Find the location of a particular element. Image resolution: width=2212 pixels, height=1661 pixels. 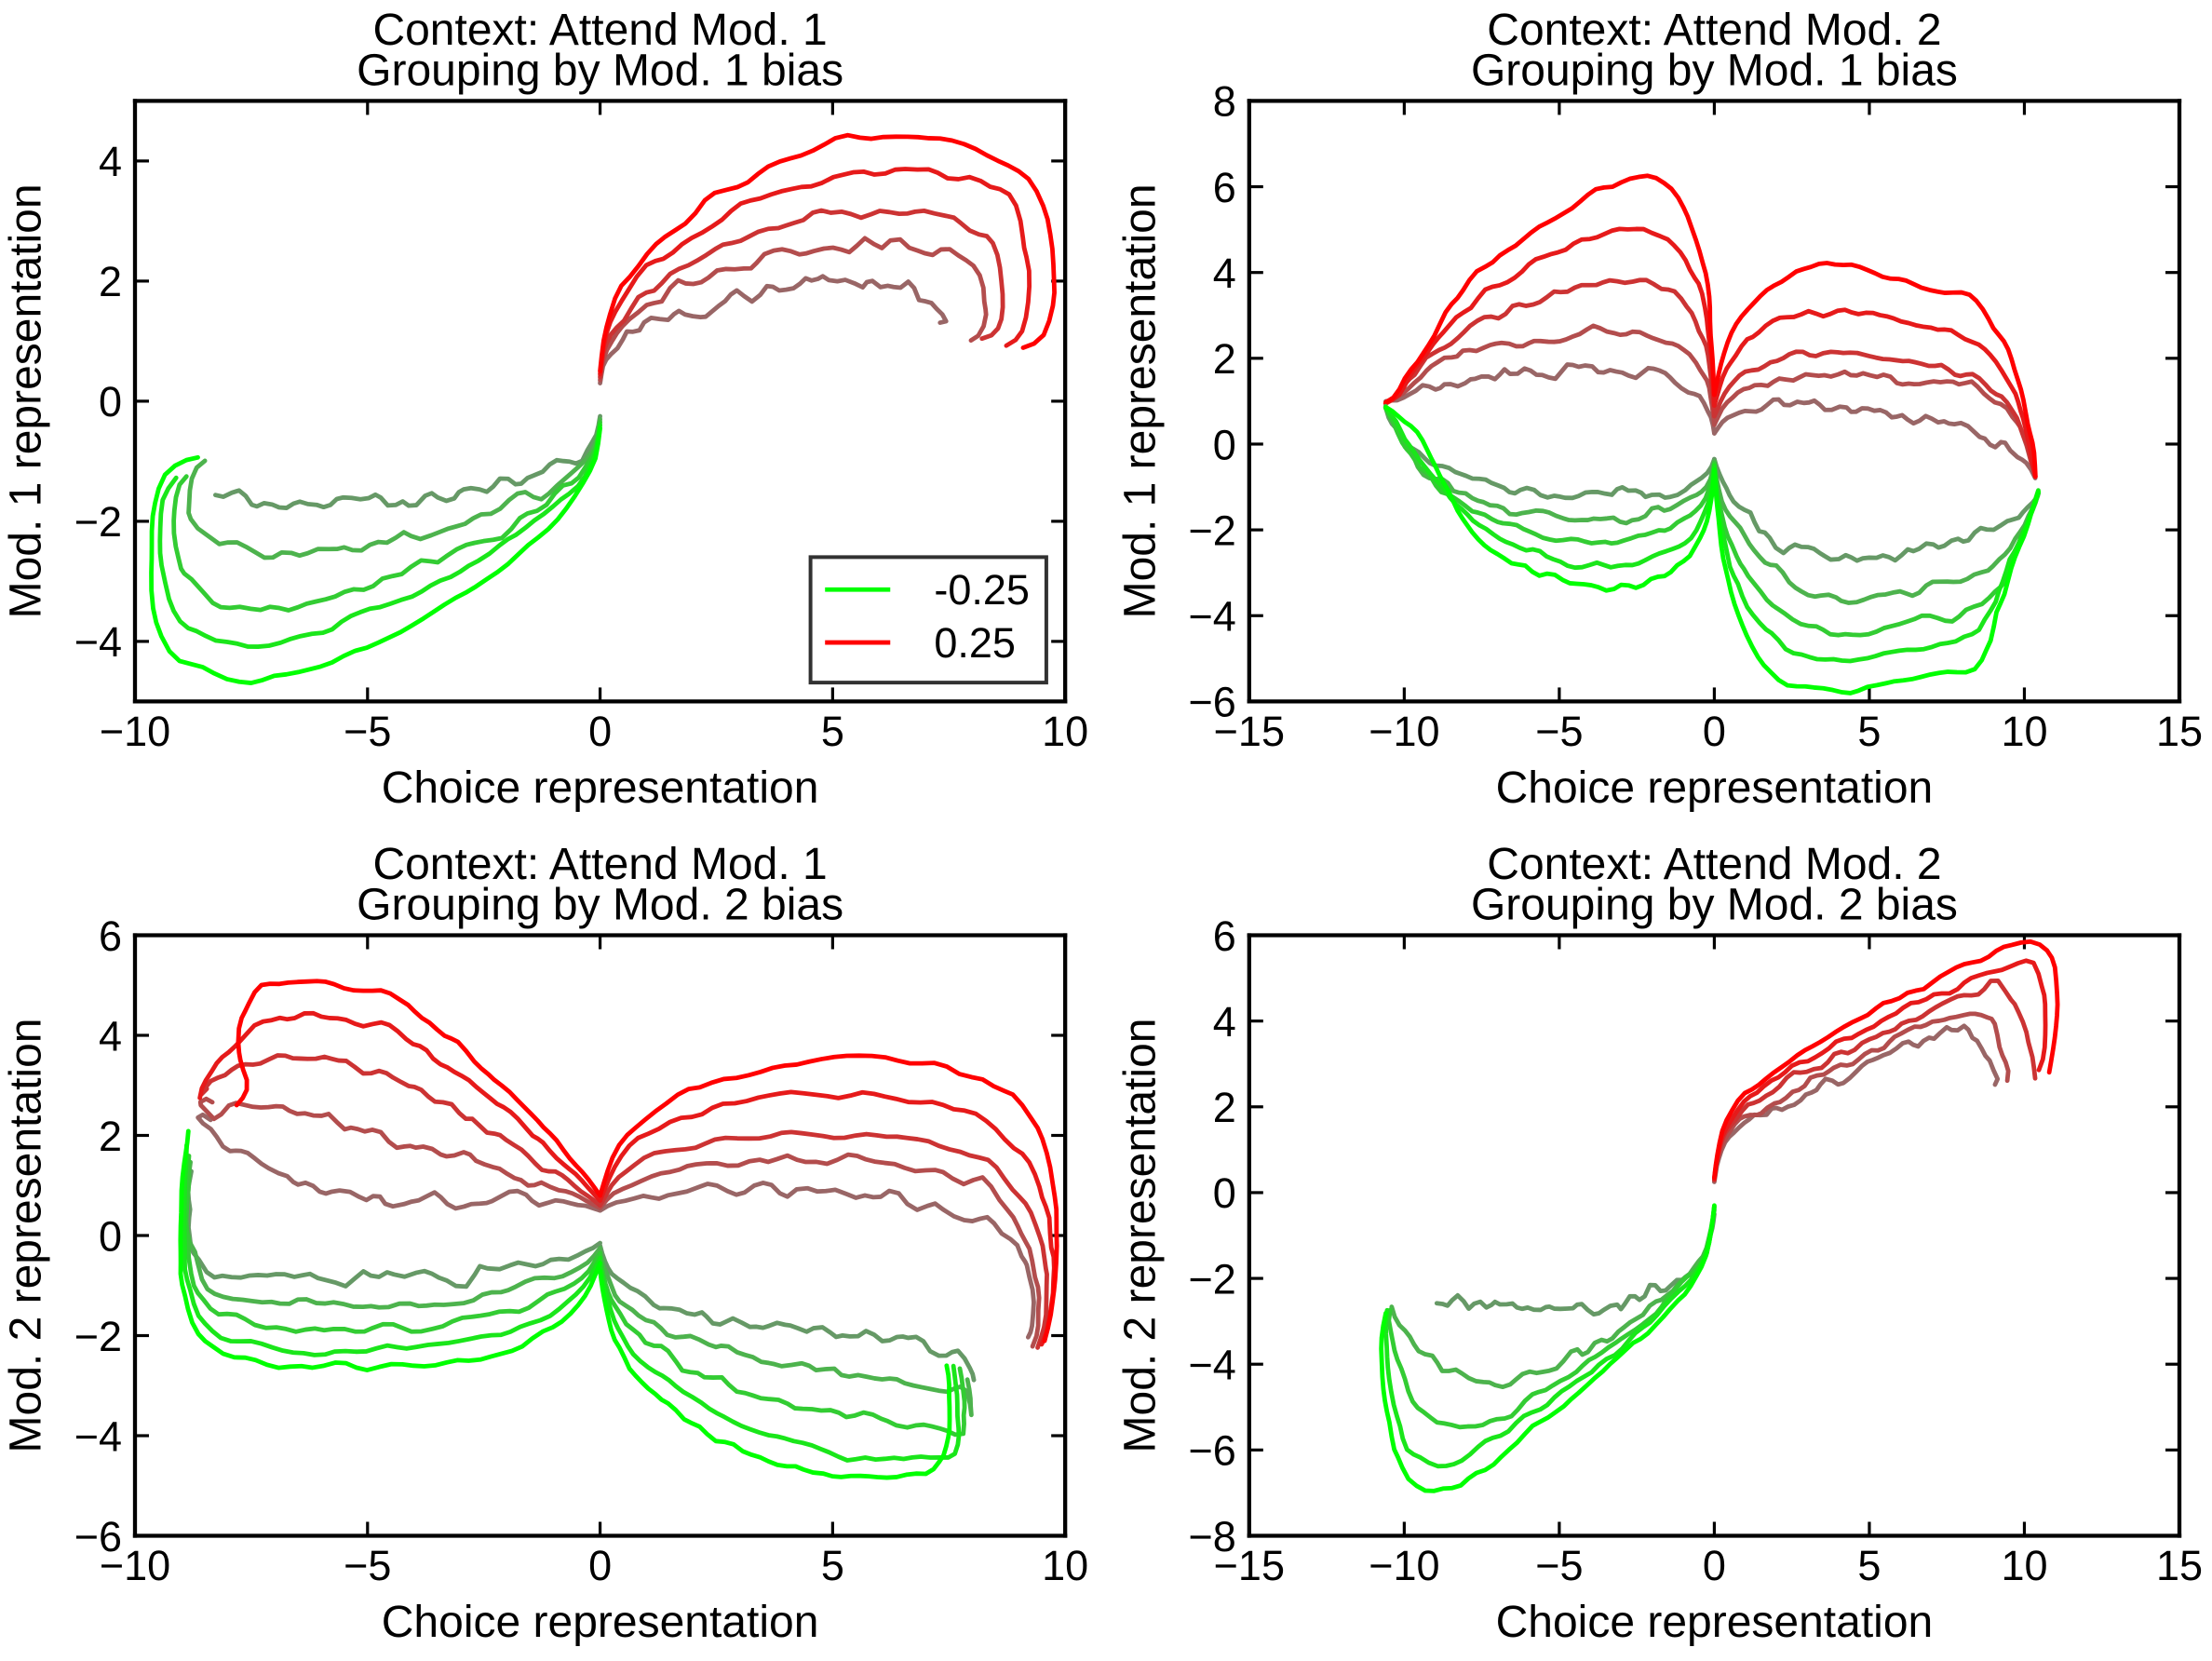

svg-text: −8 is located at coordinates (1212, 1537).